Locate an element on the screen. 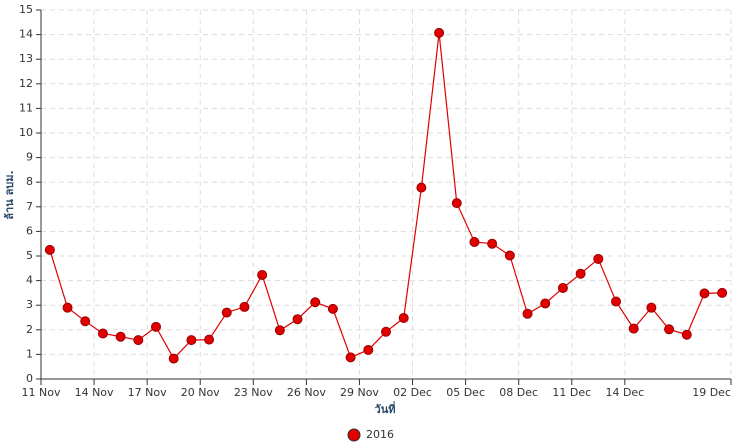 The image size is (745, 448). x-tick-label: 23 Nov is located at coordinates (253, 392).